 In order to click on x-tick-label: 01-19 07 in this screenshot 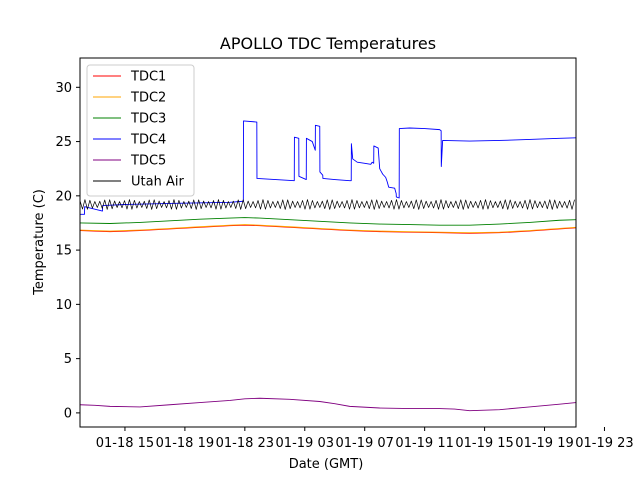, I will do `click(364, 443)`.